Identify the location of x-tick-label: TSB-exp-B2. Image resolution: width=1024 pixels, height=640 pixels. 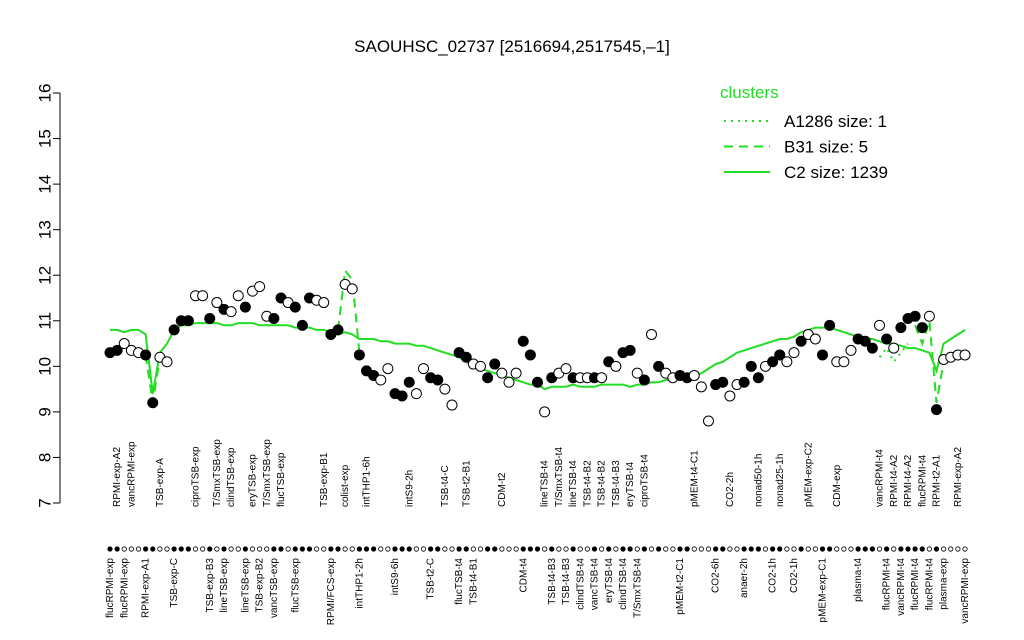
(260, 585).